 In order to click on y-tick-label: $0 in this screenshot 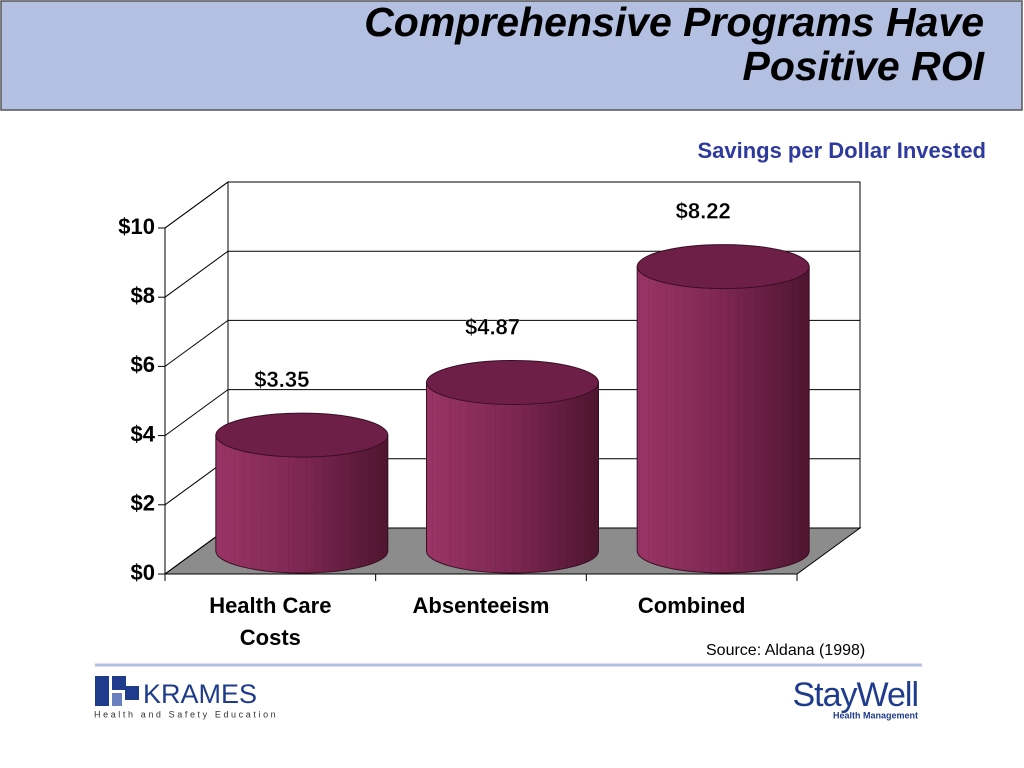, I will do `click(143, 572)`.